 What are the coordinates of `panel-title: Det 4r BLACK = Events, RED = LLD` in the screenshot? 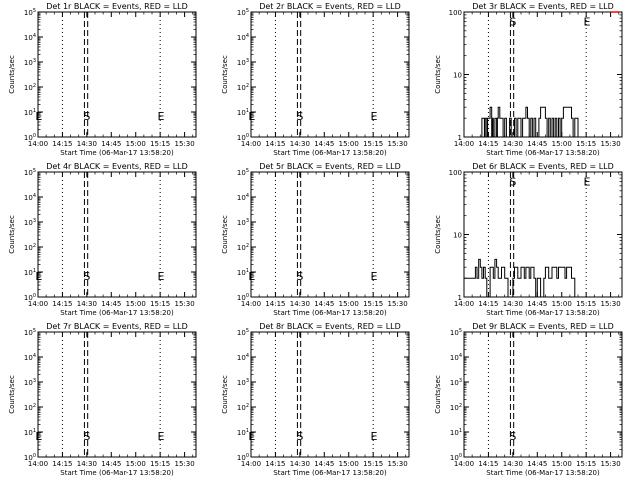 It's located at (117, 166).